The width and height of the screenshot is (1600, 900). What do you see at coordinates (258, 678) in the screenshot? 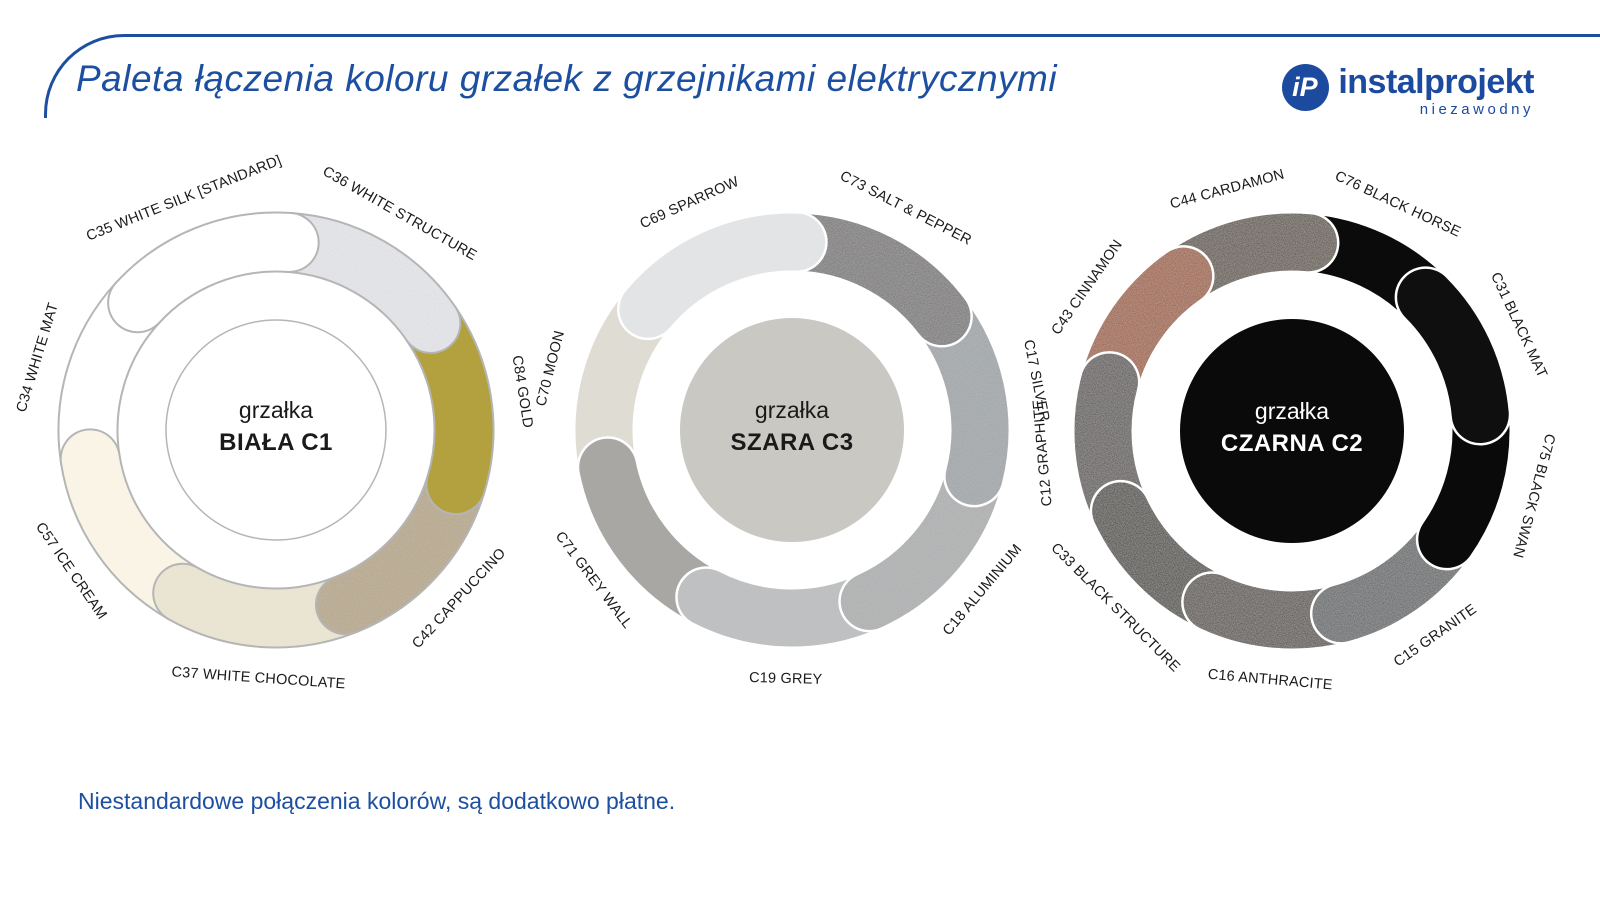
I see `segment-label-c37-white-chocolate: C37 WHITE CHOCOLATE` at bounding box center [258, 678].